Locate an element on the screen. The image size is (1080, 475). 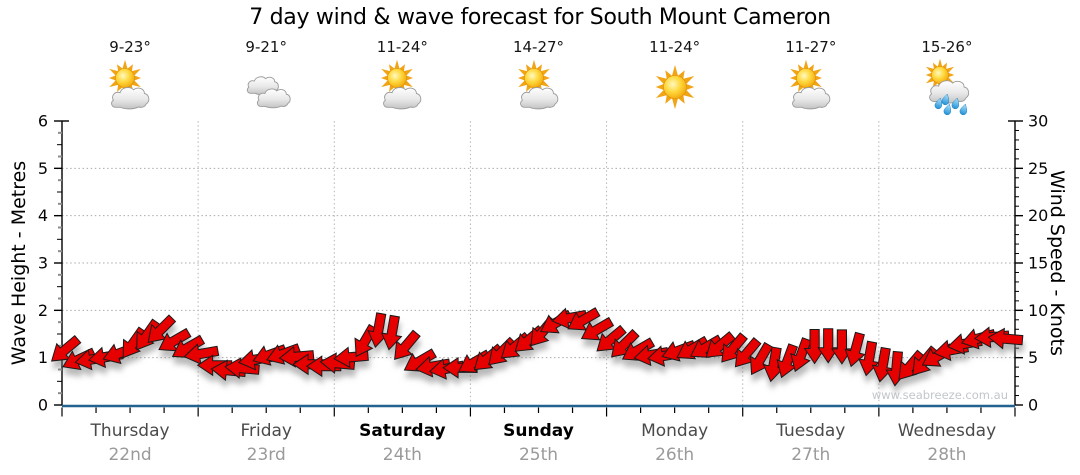
day-name: Thursday is located at coordinates (130, 431).